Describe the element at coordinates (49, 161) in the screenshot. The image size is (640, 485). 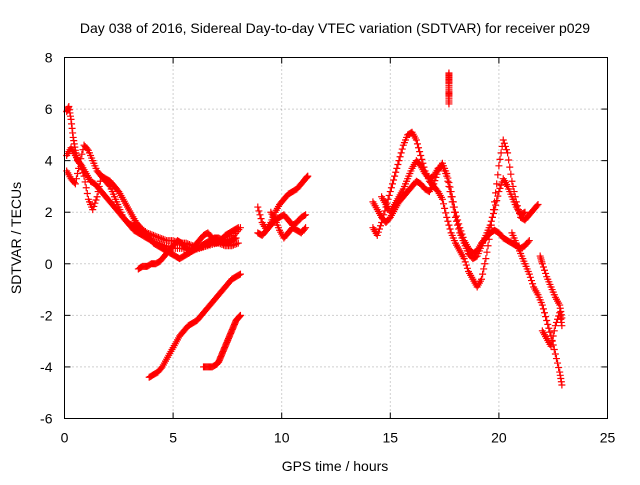
I see `y-tick-label: 4` at that location.